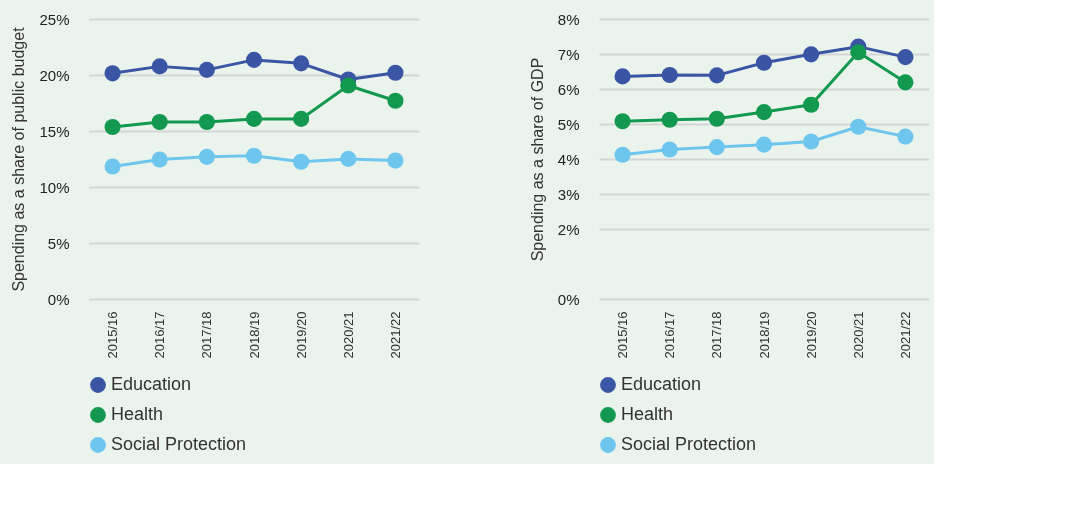 Image resolution: width=1091 pixels, height=516 pixels. Describe the element at coordinates (568, 194) in the screenshot. I see `y-tick-label: 3%` at that location.